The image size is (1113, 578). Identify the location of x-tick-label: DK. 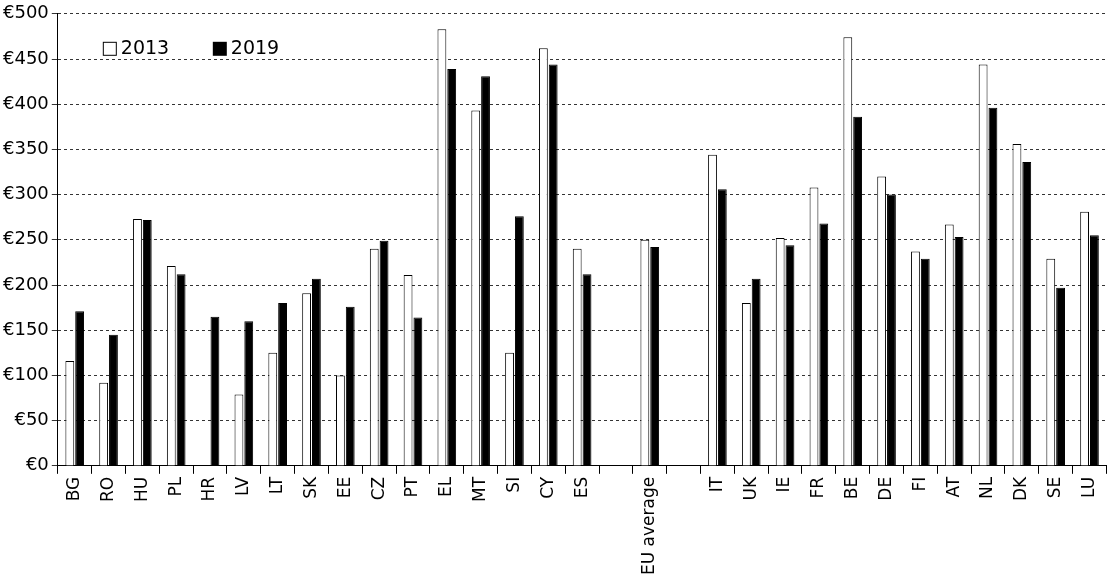
(1020, 488).